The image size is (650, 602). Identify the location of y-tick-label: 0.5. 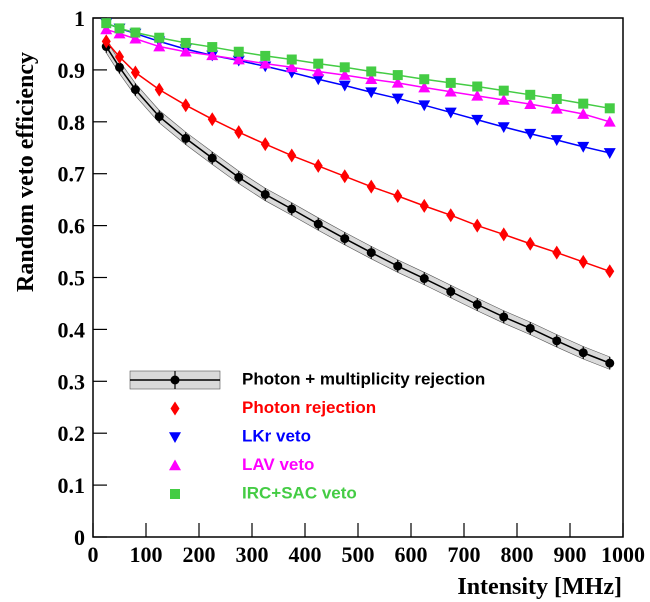
(72, 278).